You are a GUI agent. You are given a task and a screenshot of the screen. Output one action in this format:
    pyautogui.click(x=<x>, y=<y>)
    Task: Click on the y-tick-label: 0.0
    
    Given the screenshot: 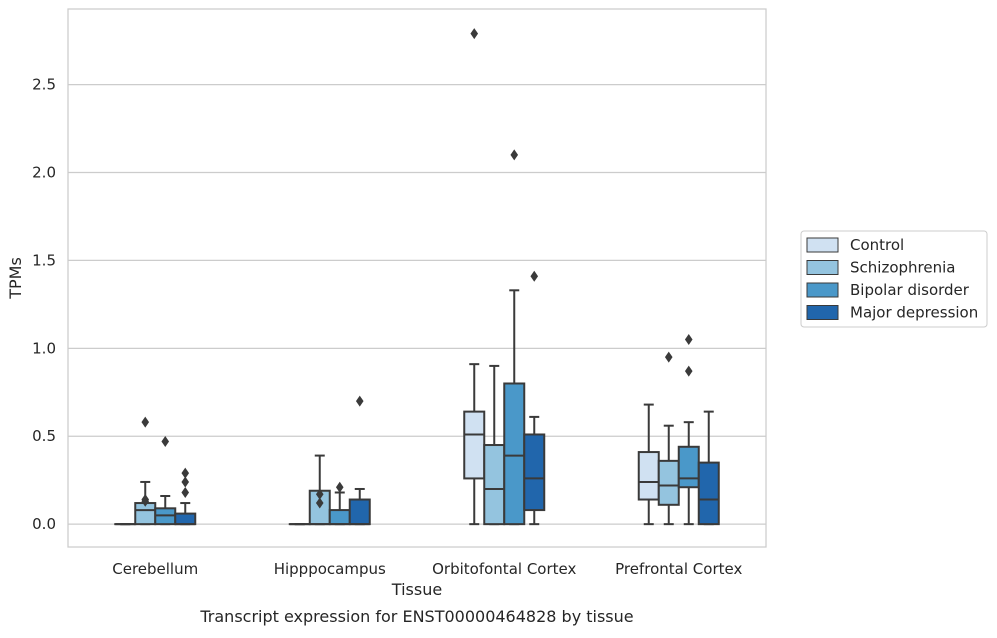 What is the action you would take?
    pyautogui.click(x=44, y=524)
    